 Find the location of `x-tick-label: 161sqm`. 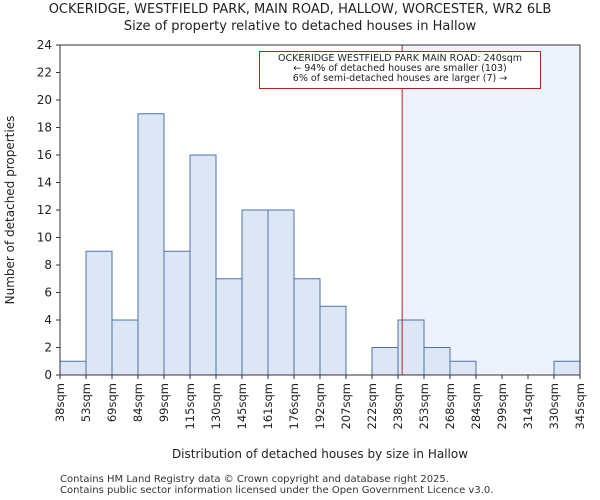

x-tick-label: 161sqm is located at coordinates (268, 406).